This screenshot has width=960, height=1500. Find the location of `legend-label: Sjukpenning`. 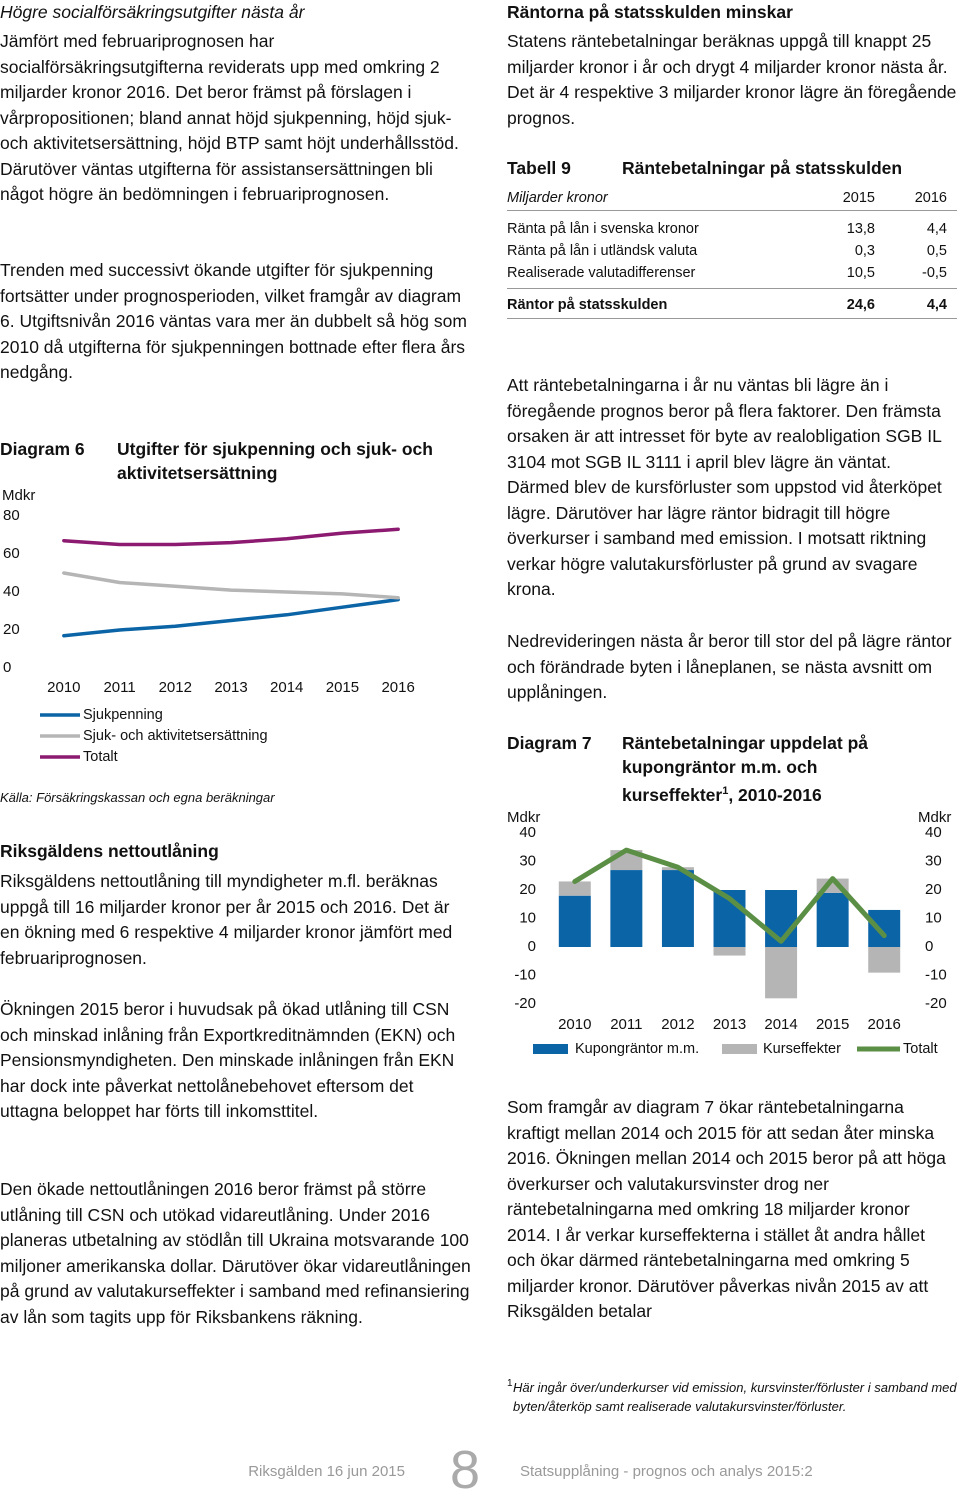

legend-label: Sjukpenning is located at coordinates (123, 715).